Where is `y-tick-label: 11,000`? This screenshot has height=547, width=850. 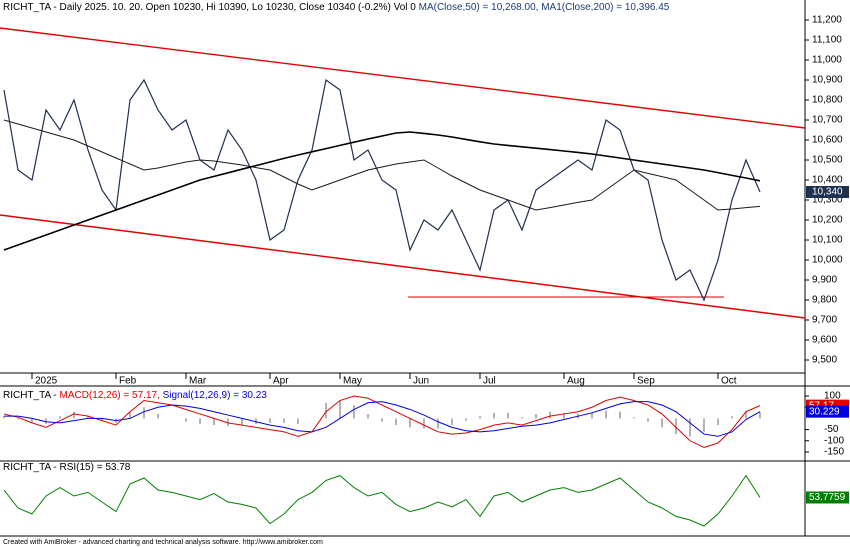 y-tick-label: 11,000 is located at coordinates (827, 60).